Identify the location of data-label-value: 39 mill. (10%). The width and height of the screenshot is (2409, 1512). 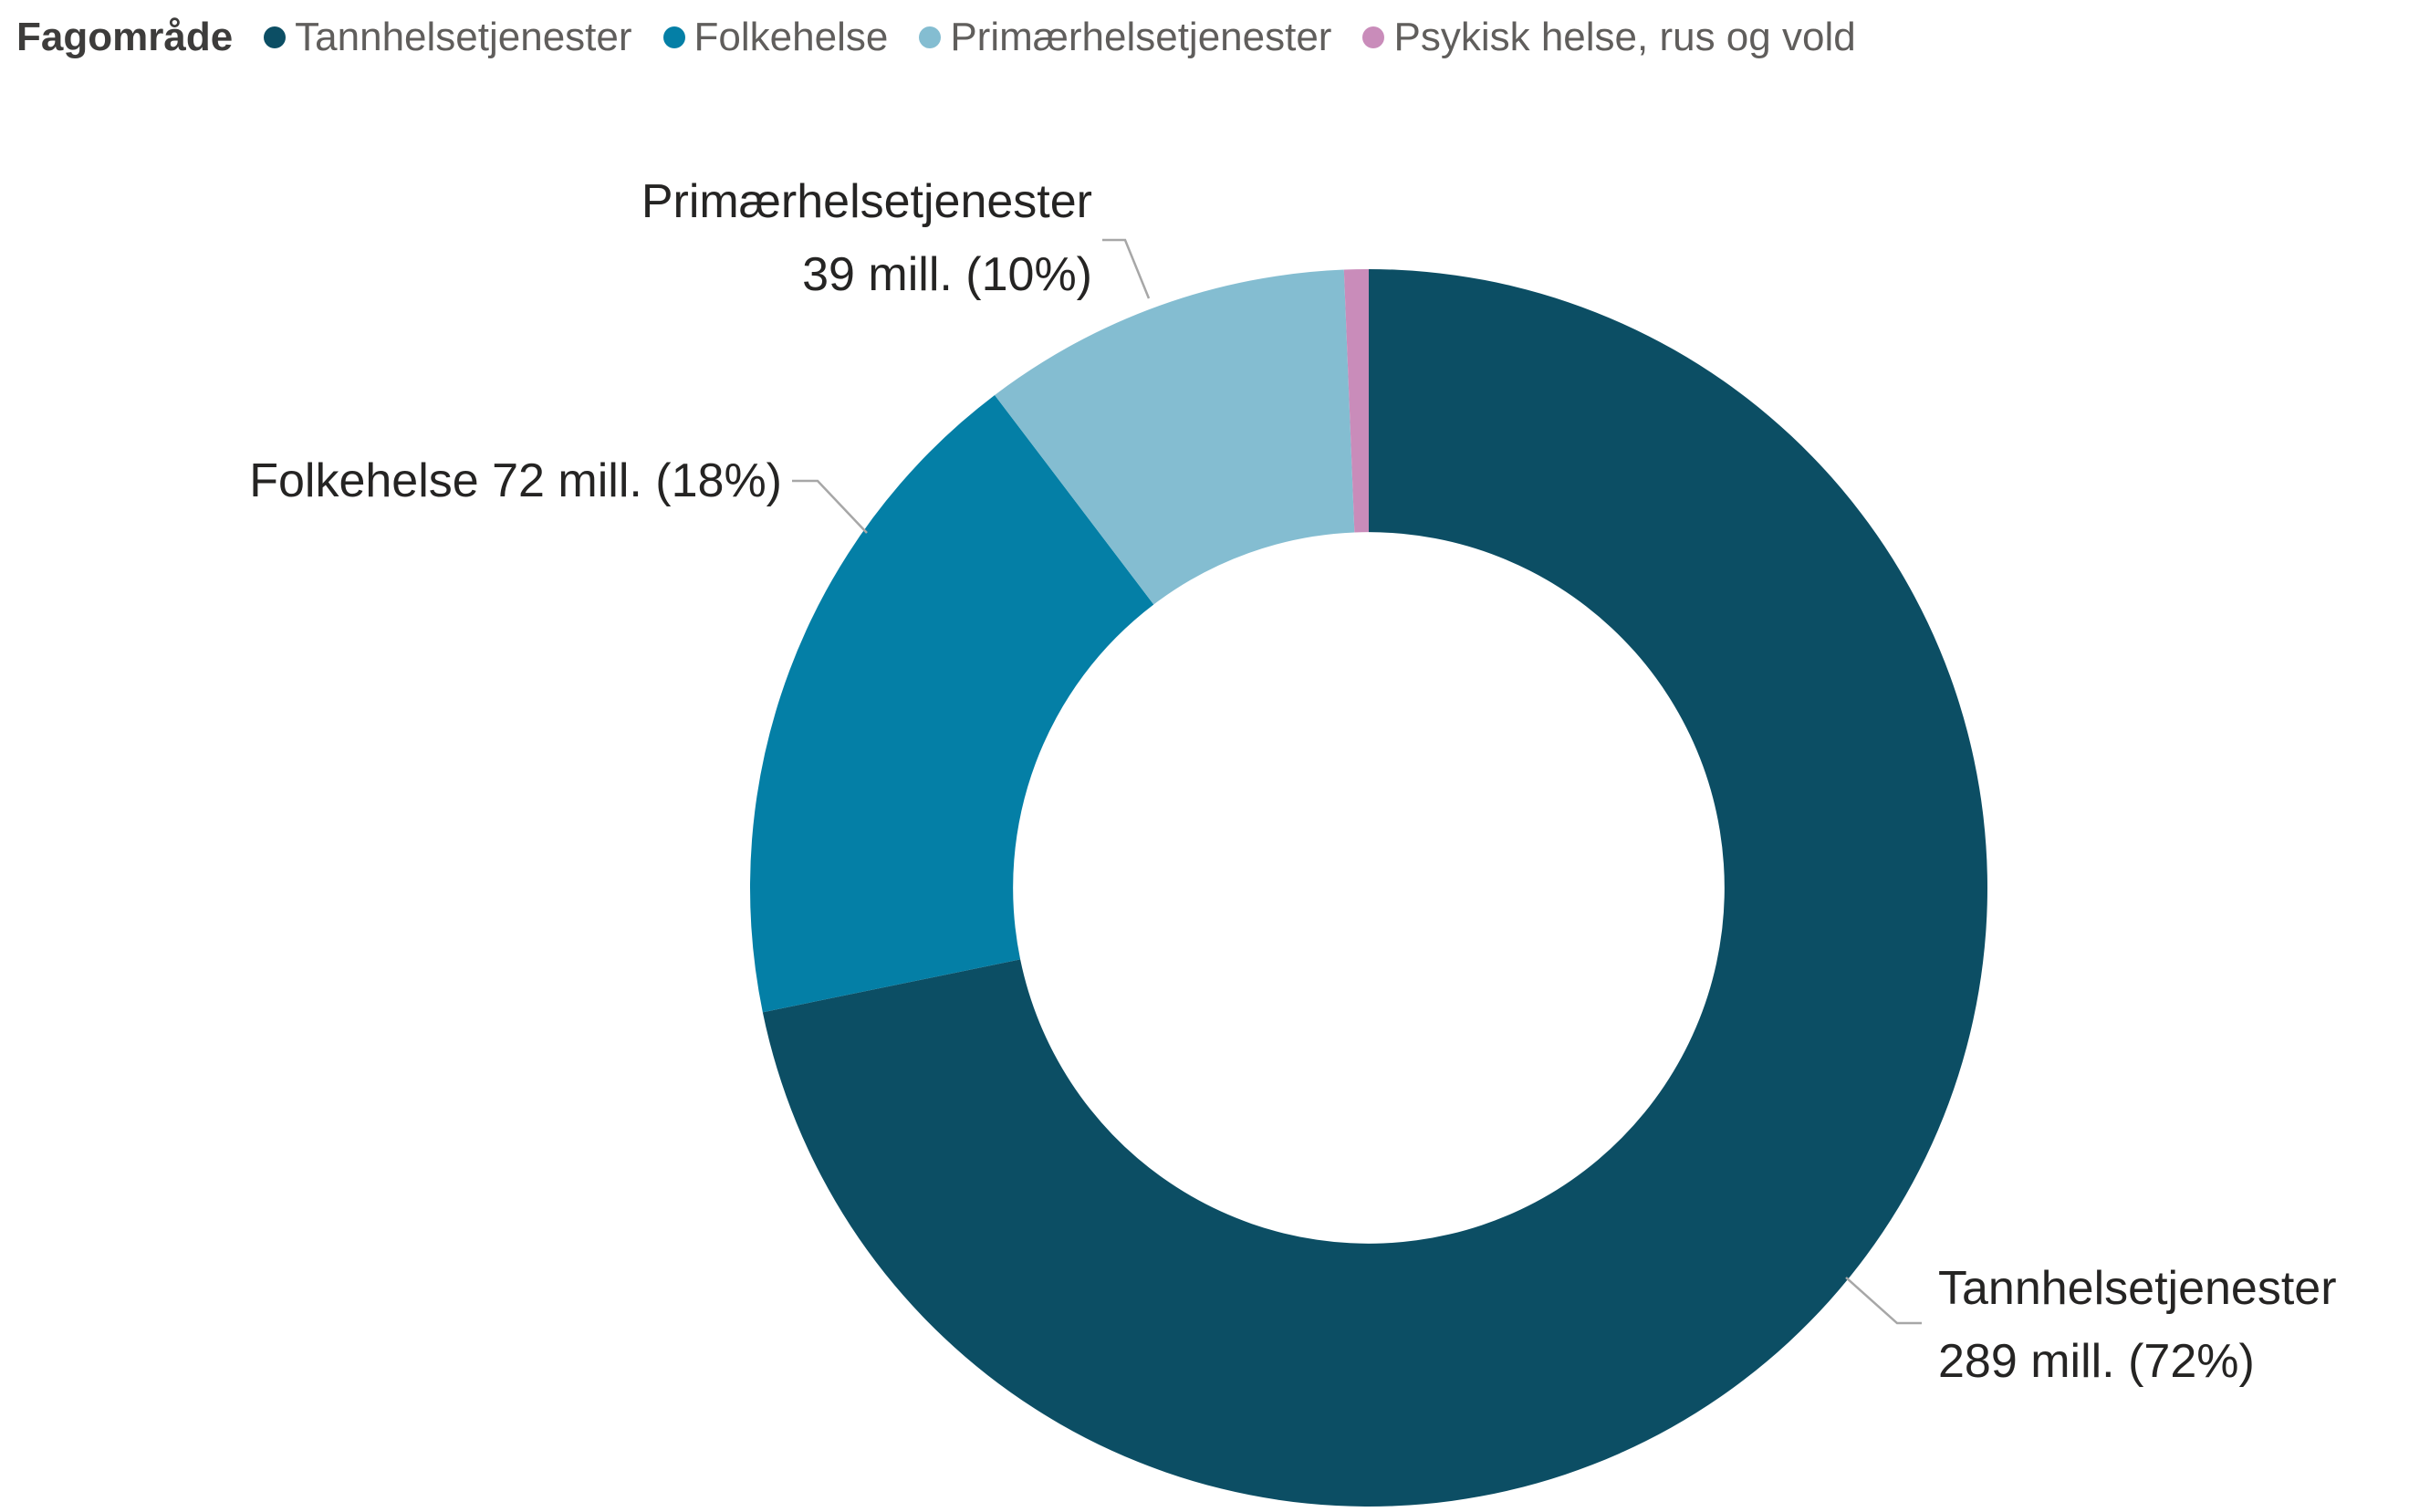
(947, 274).